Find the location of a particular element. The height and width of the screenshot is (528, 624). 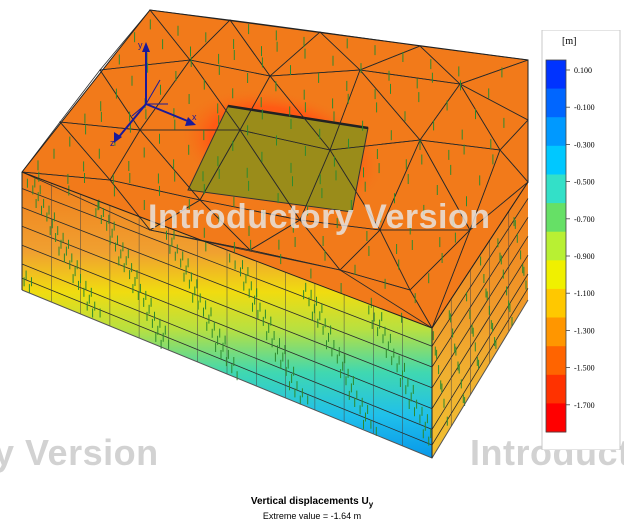

model-right-face is located at coordinates (480, 320).